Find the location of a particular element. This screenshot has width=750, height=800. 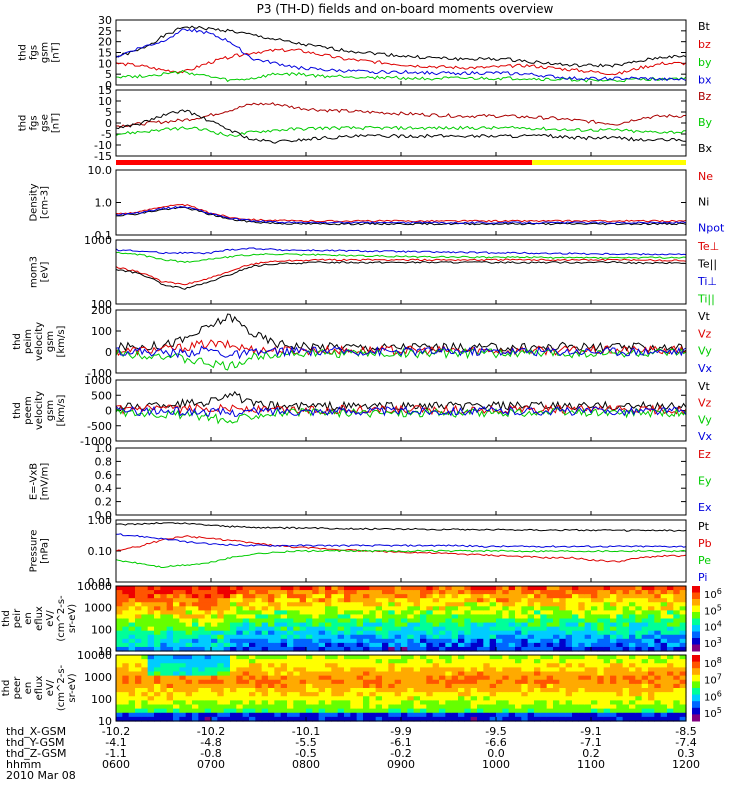

legend-entry: bx is located at coordinates (705, 80).